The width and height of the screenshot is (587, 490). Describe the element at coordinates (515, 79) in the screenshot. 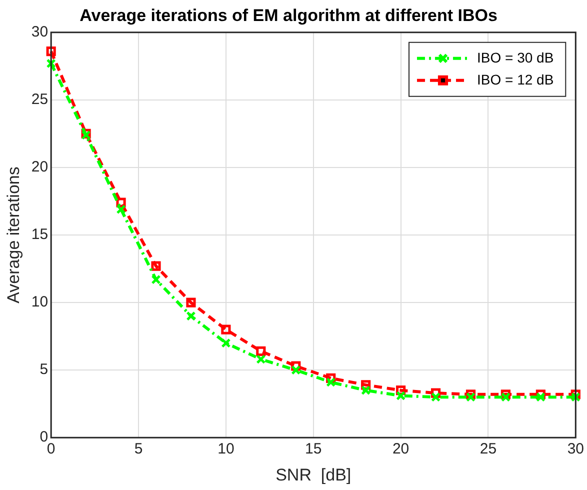

I see `legend-label: IBO = 12 dB` at that location.